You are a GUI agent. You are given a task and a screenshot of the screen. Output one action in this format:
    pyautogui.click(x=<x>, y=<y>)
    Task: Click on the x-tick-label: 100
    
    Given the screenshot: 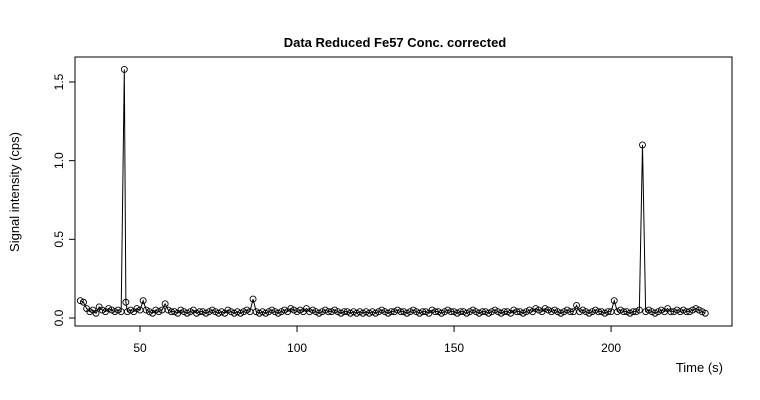 What is the action you would take?
    pyautogui.click(x=297, y=348)
    